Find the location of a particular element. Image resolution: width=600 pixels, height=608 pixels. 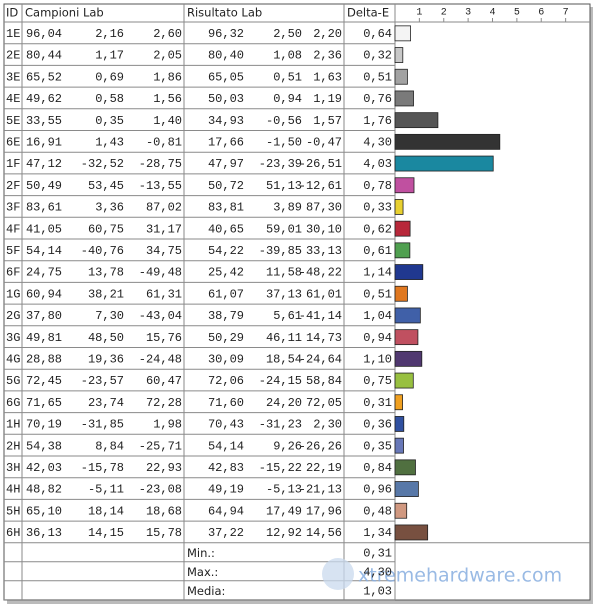

cell: 49,81 is located at coordinates (44, 338).